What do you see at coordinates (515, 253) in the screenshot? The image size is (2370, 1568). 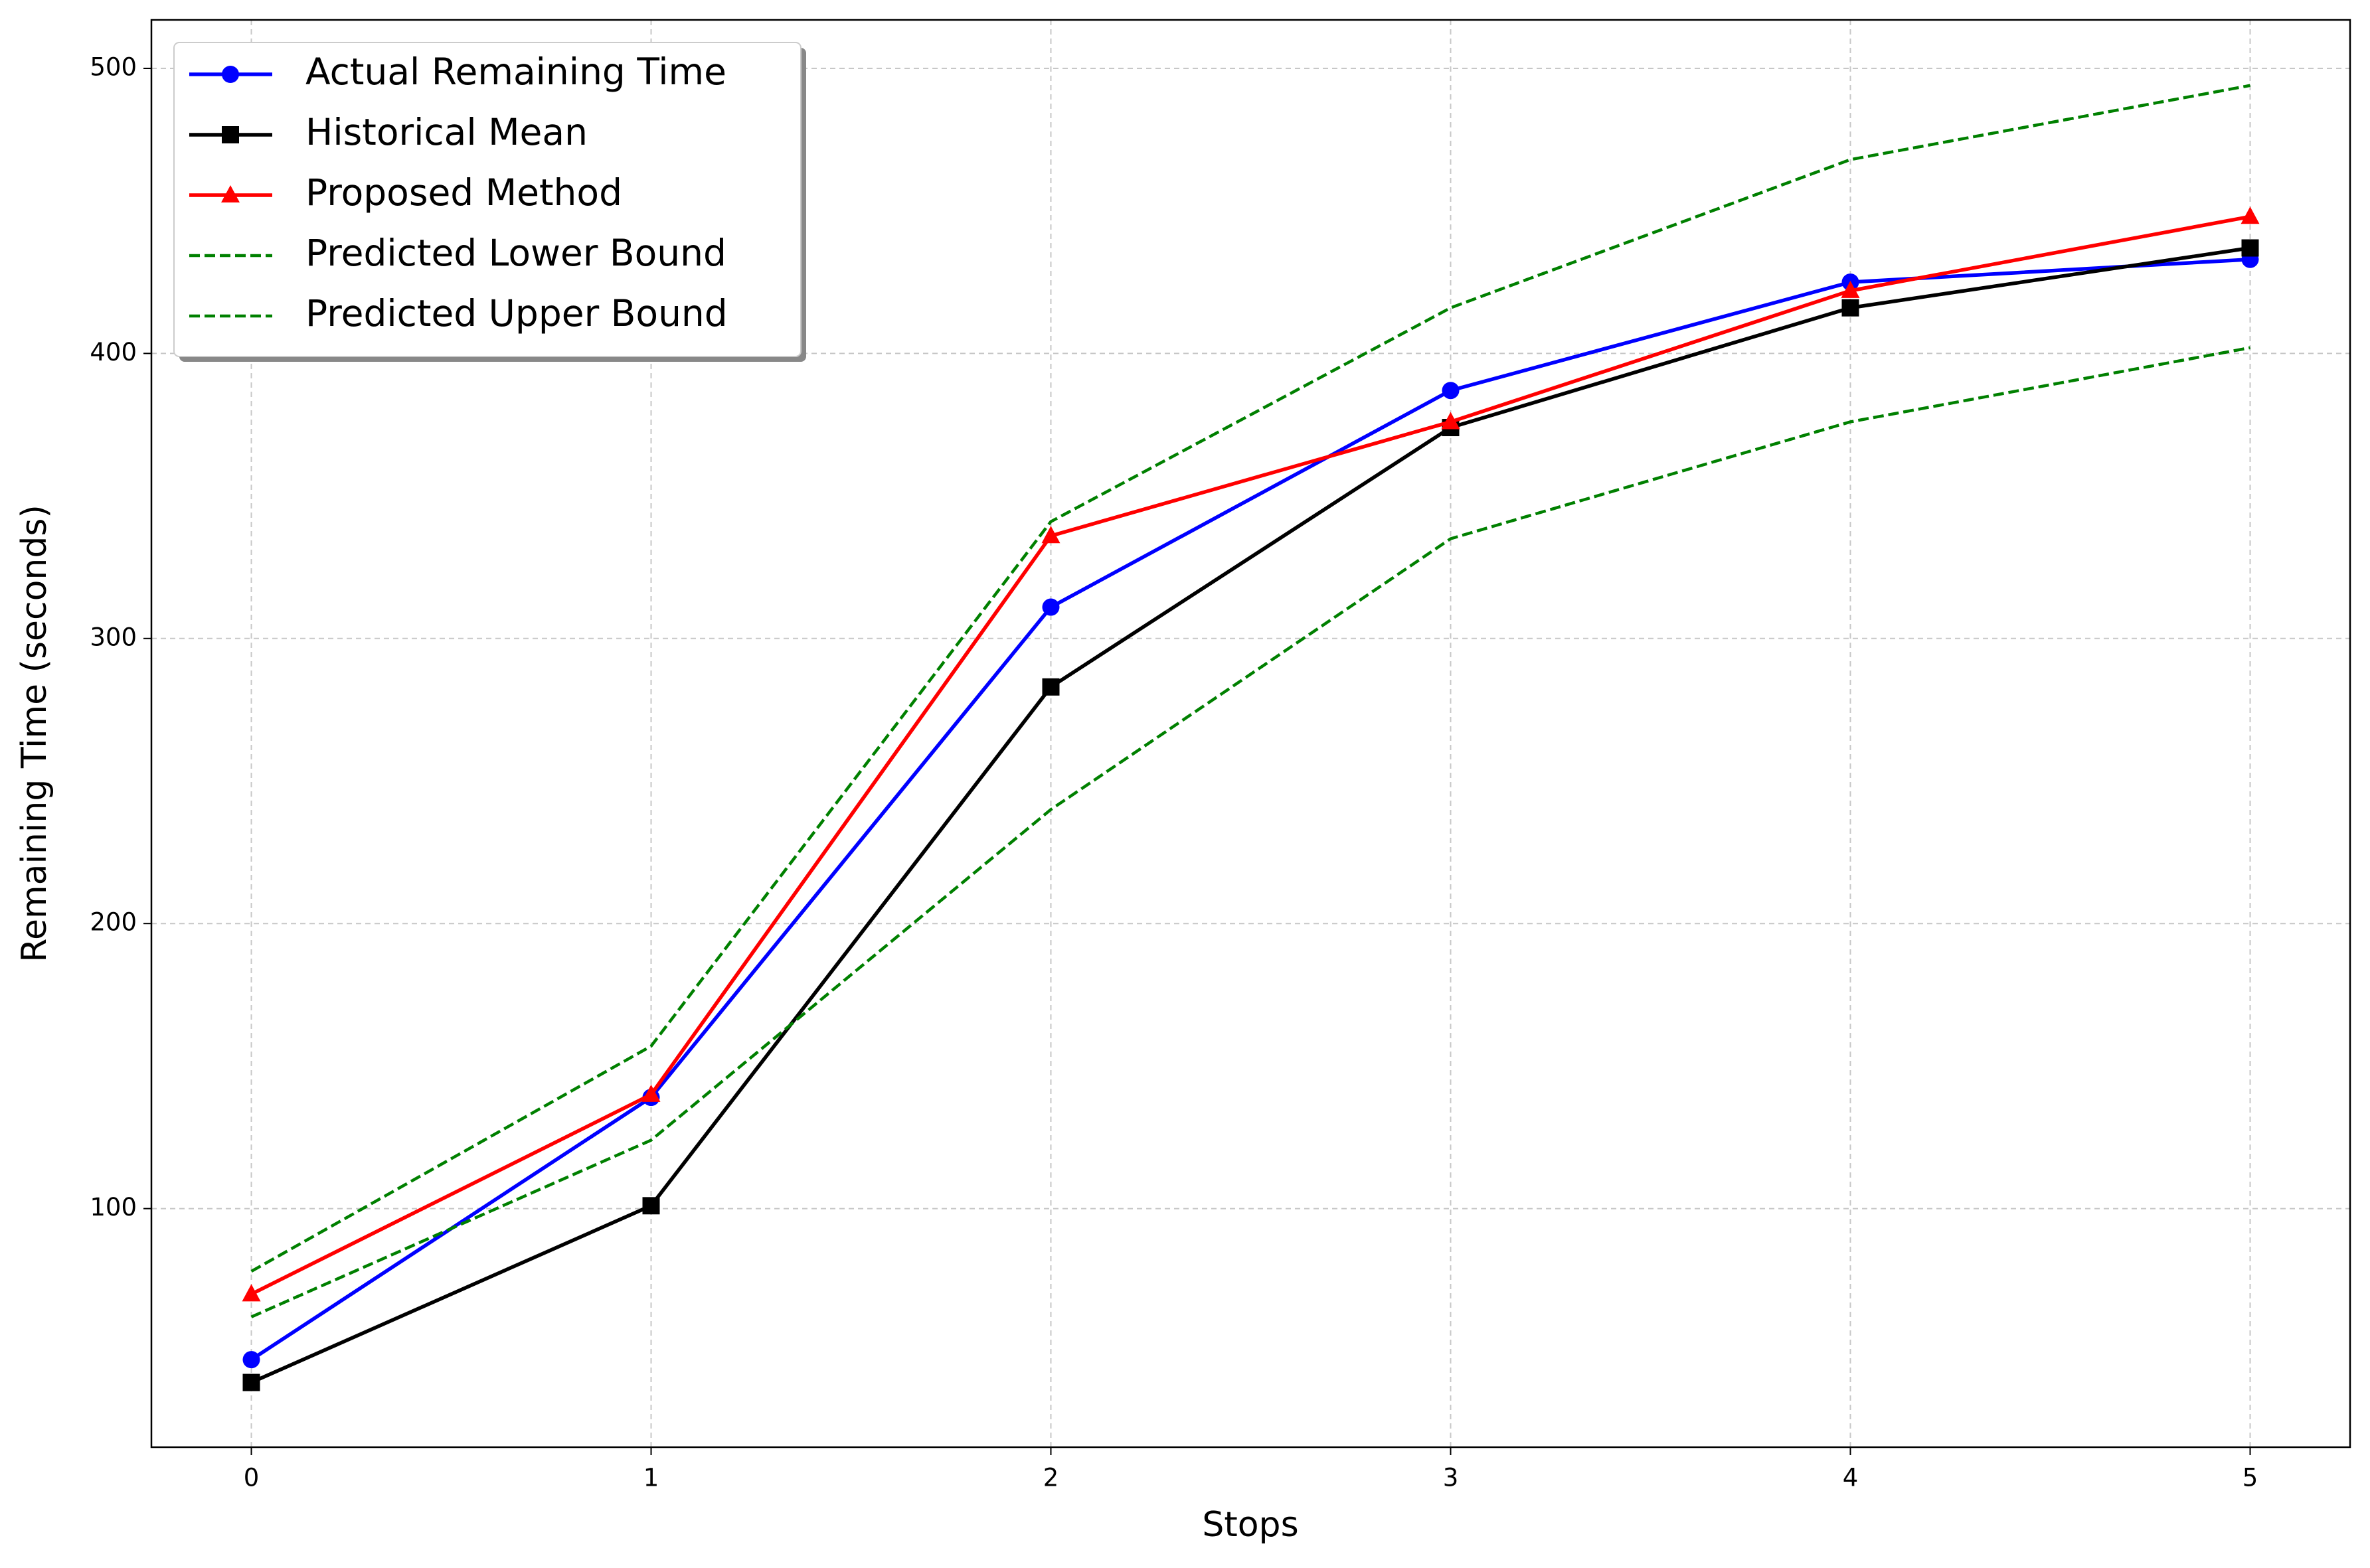 I see `legend-label: Predicted Lower Bound` at bounding box center [515, 253].